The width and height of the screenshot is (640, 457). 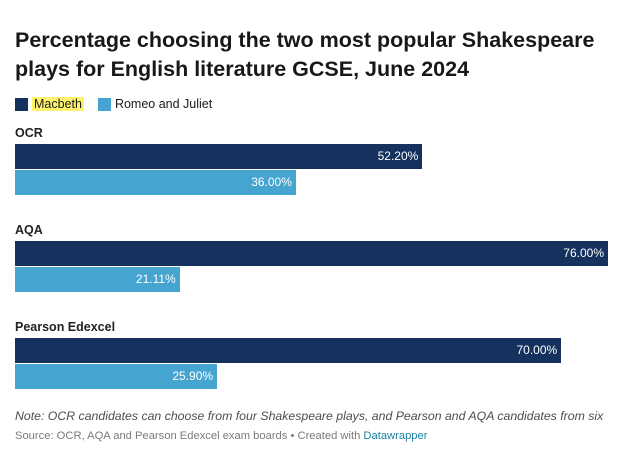 I want to click on category-label-ocr: OCR, so click(x=29, y=133).